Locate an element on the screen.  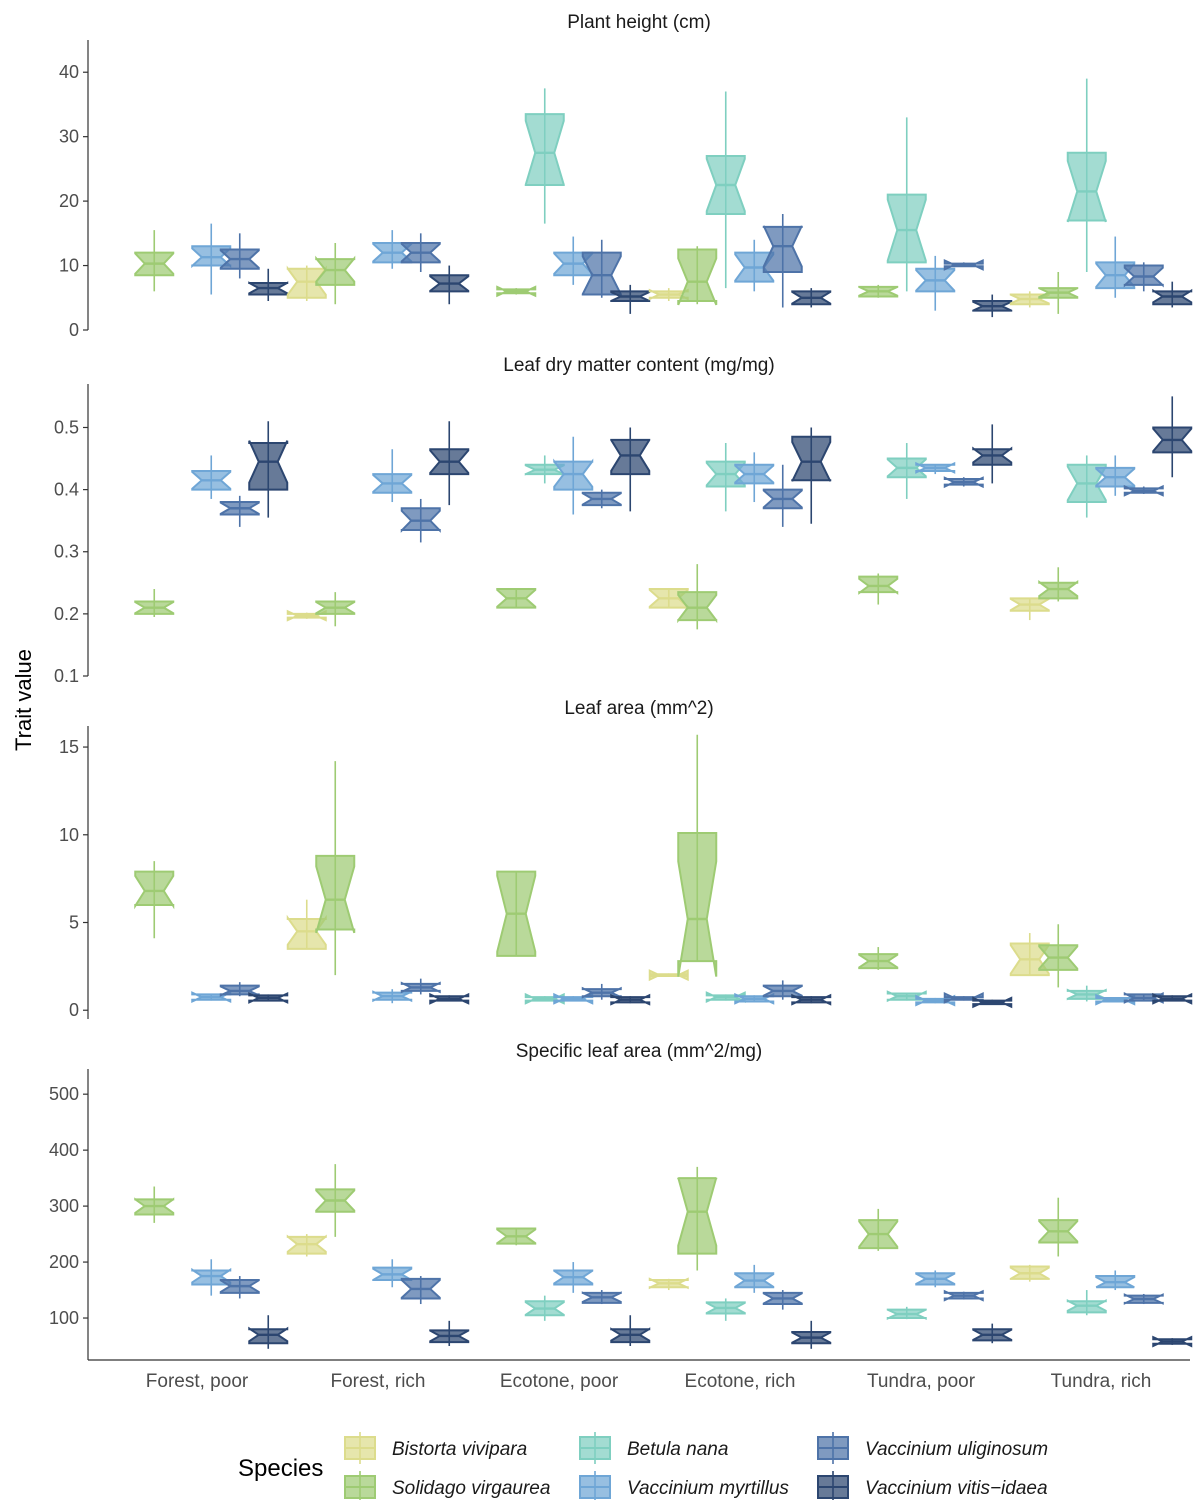
y-tick-label: 5 is located at coordinates (74, 923).